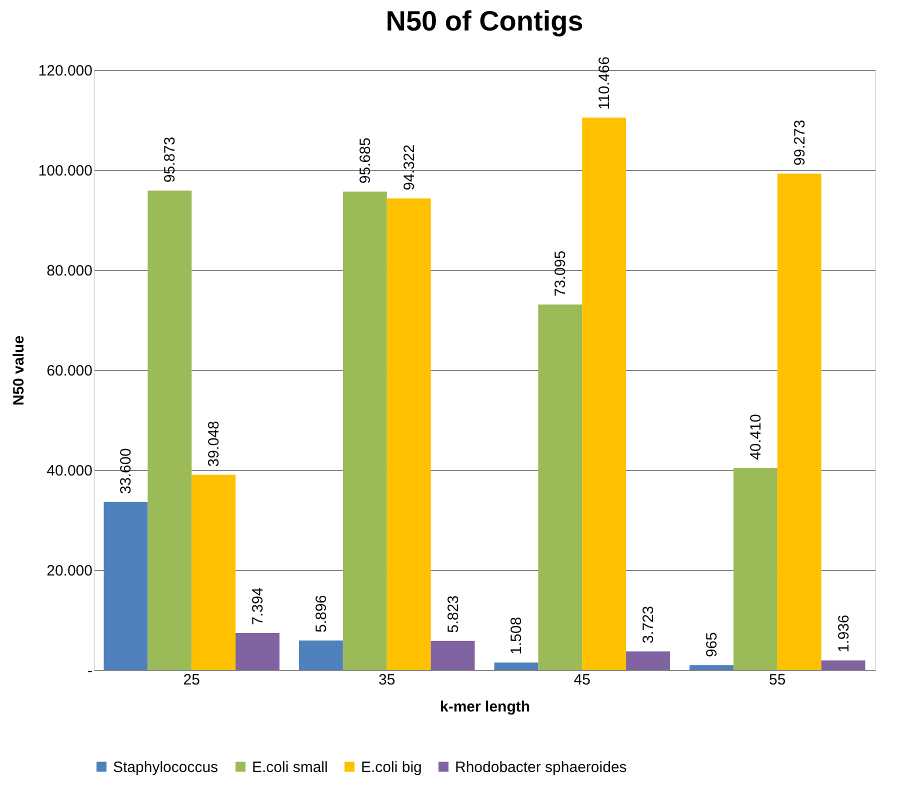 This screenshot has width=909, height=807. I want to click on y-tick-label: 100.000, so click(65, 171).